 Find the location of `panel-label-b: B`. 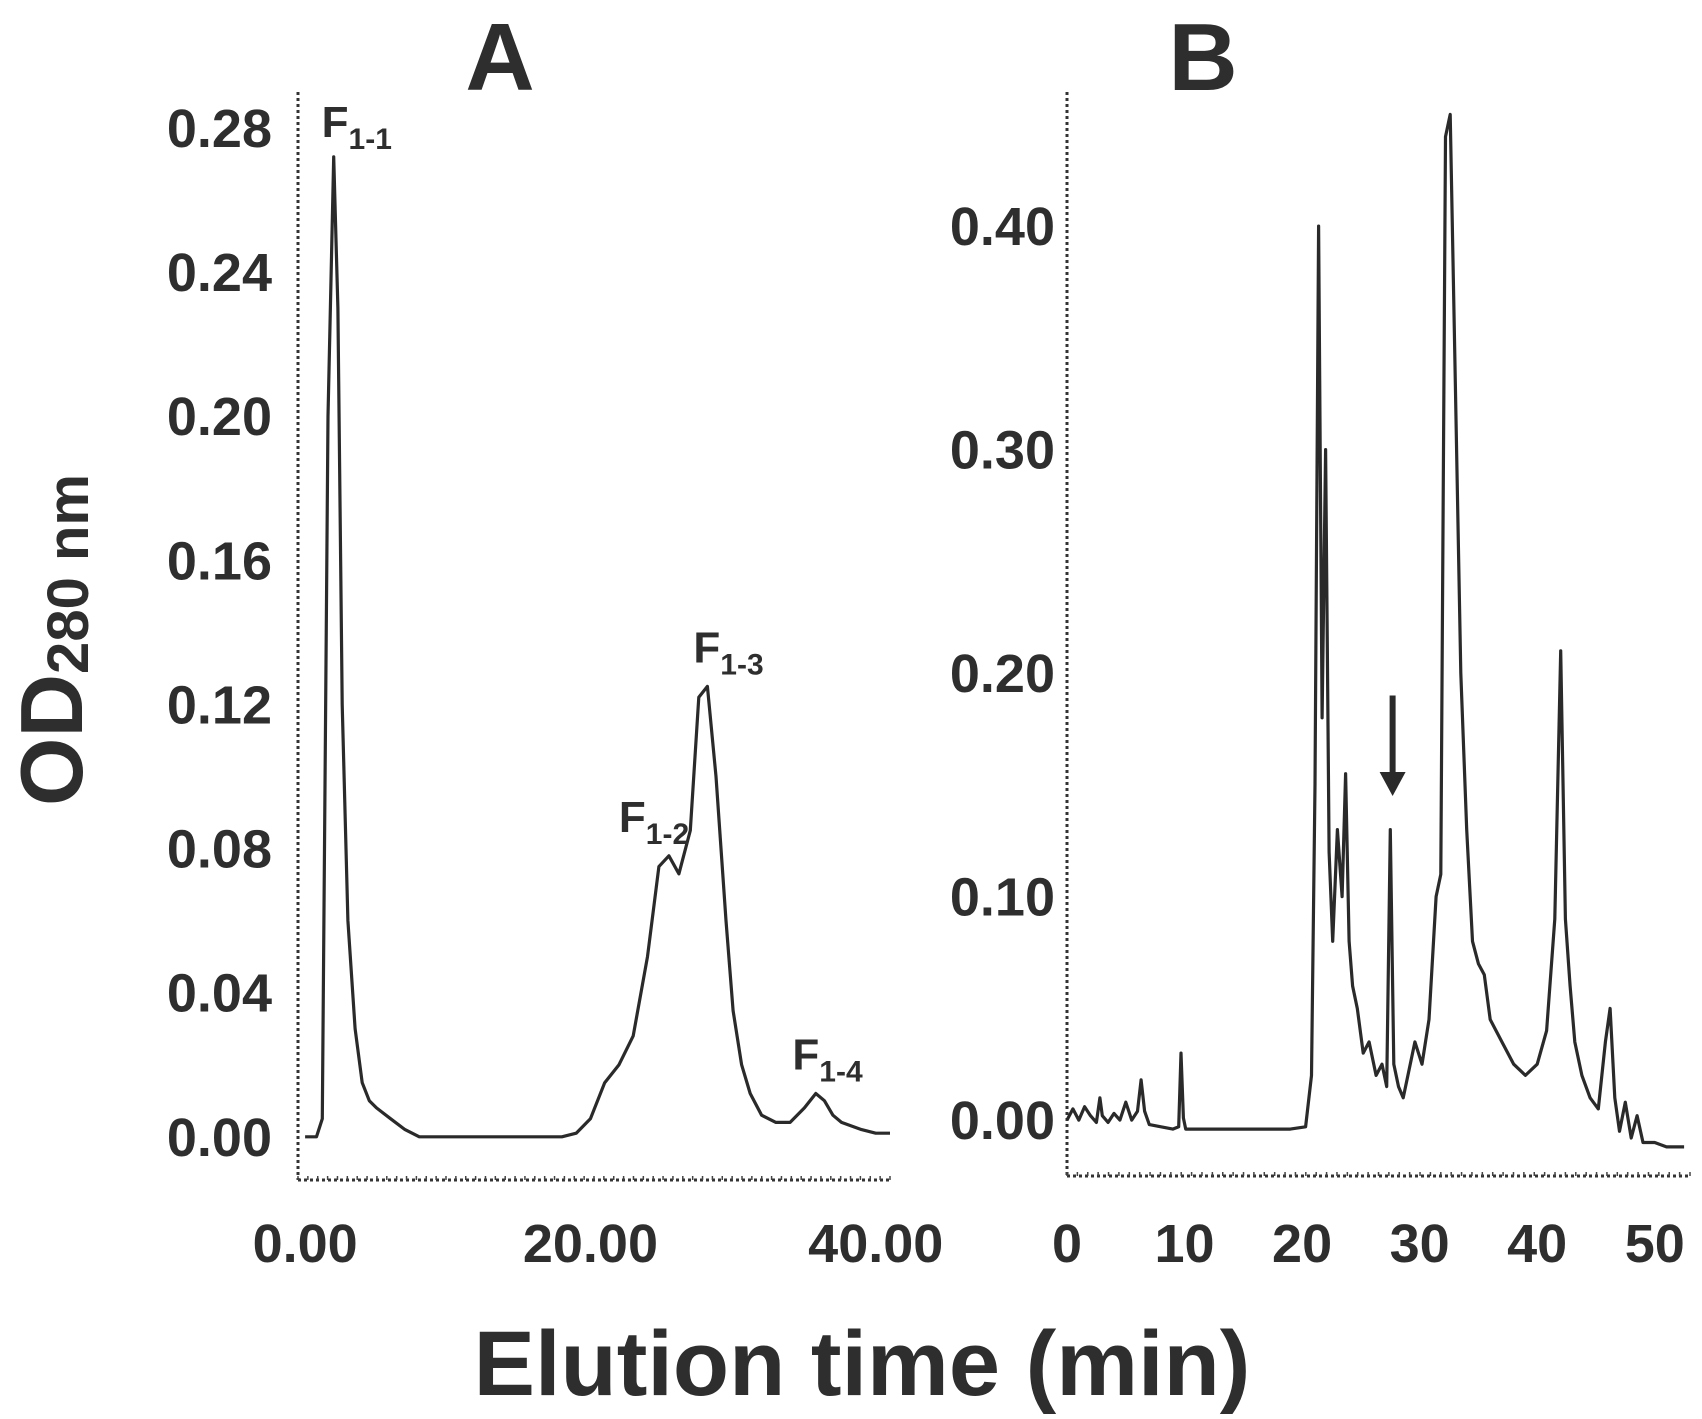

panel-label-b: B is located at coordinates (1202, 57).